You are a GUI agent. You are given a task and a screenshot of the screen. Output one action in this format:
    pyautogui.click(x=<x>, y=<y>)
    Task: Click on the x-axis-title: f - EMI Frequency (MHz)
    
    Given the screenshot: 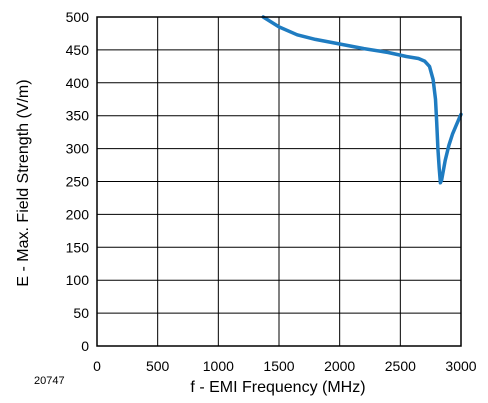 What is the action you would take?
    pyautogui.click(x=277, y=387)
    